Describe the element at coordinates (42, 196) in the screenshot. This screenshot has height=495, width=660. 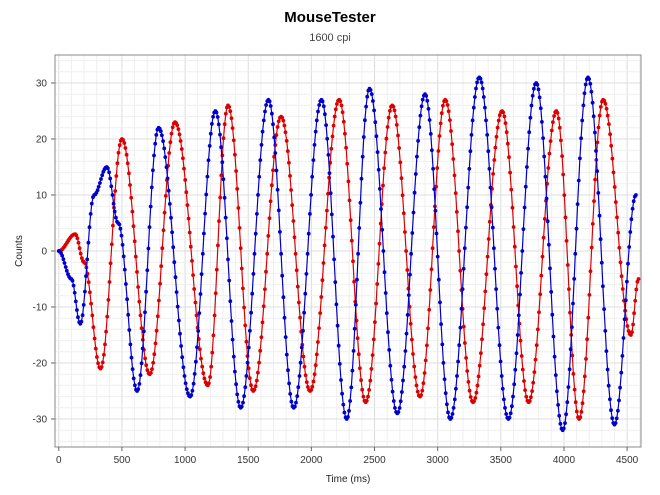
I see `y-tick-label: 10` at that location.